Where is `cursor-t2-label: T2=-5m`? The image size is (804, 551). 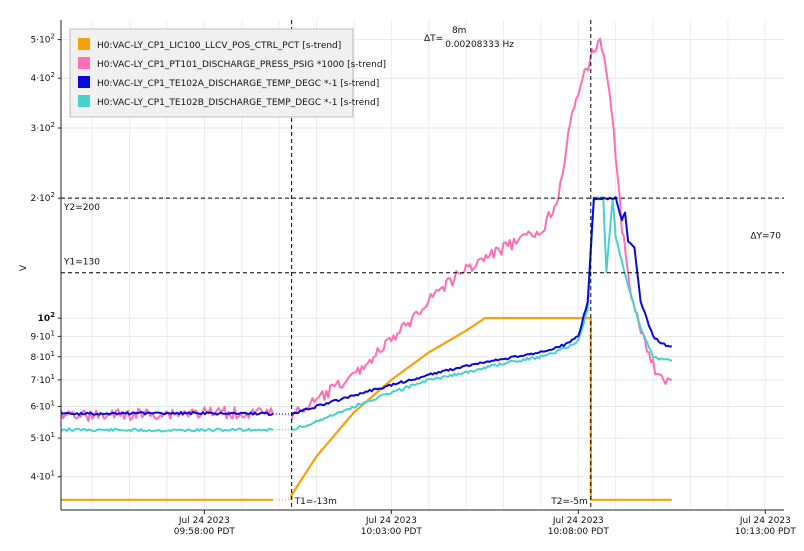 cursor-t2-label: T2=-5m is located at coordinates (569, 502).